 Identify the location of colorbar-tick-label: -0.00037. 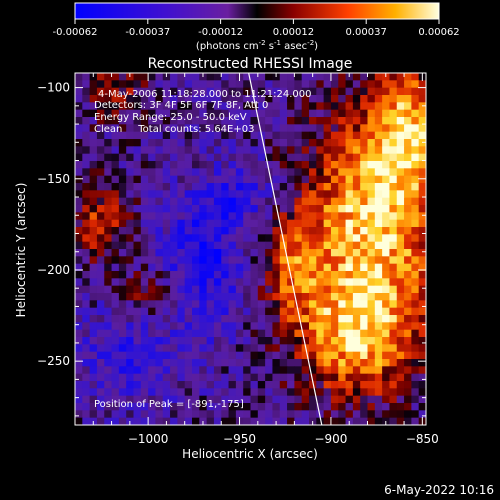
(147, 32).